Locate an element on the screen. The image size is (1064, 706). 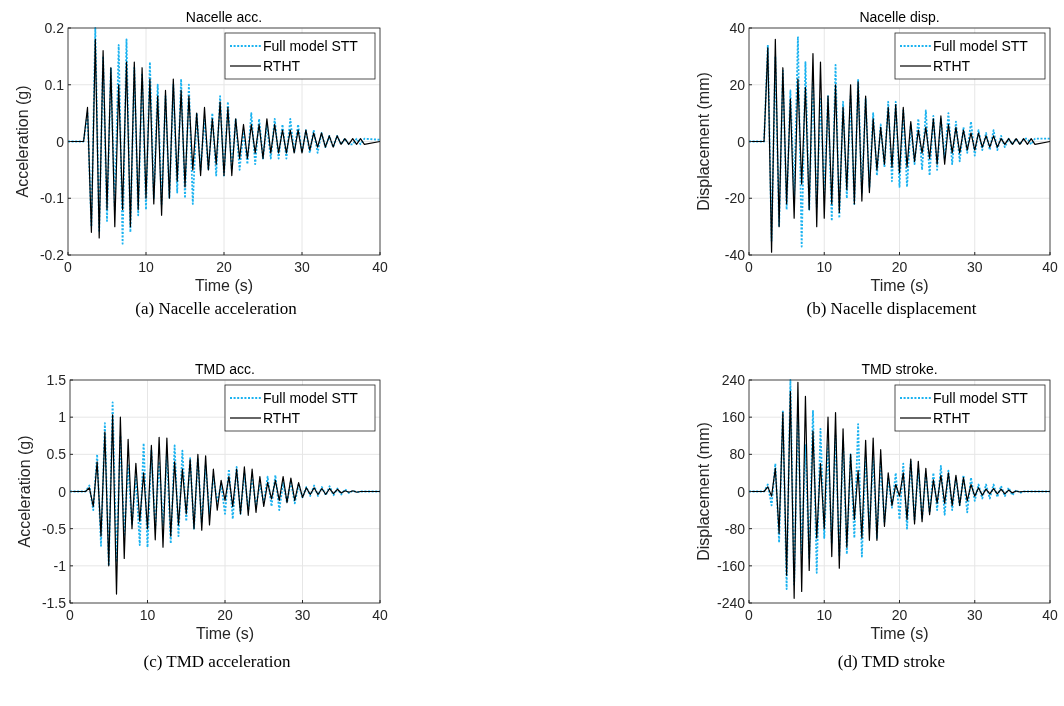
y-tick-label: -20 is located at coordinates (735, 198).